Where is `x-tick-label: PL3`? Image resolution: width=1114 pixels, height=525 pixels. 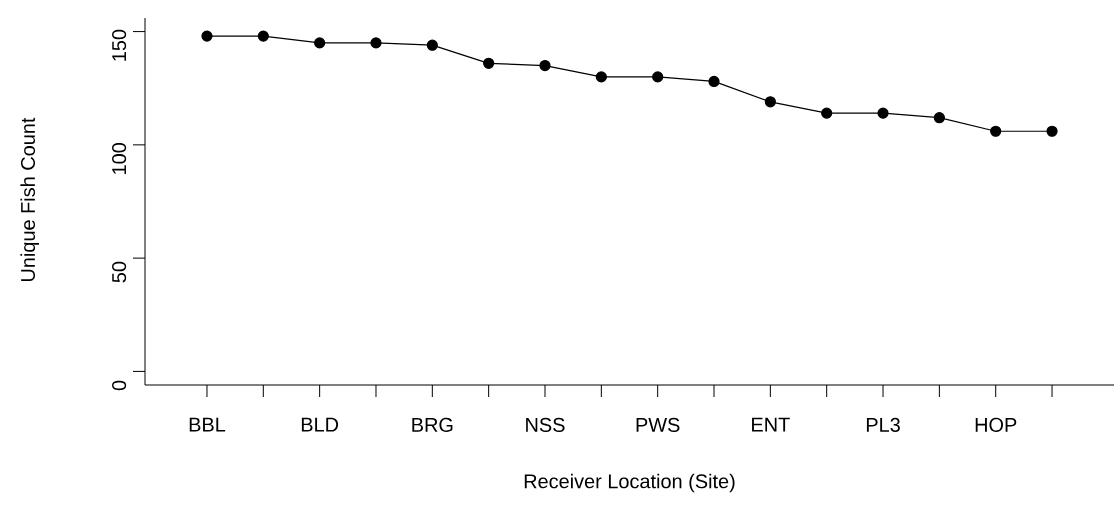
x-tick-label: PL3 is located at coordinates (883, 424).